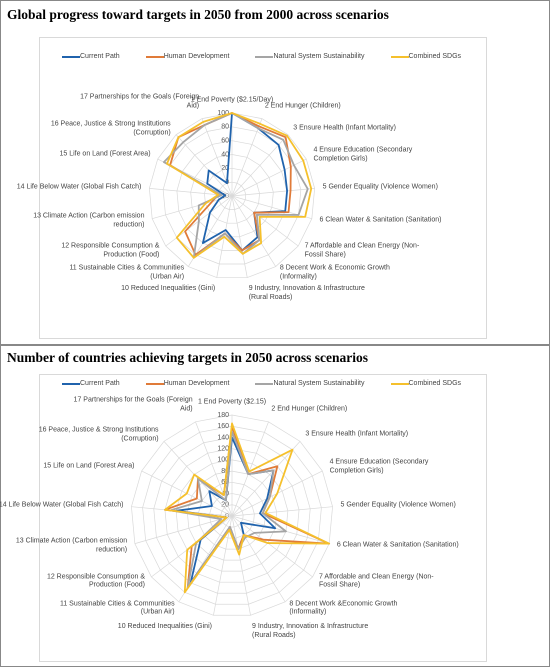  What do you see at coordinates (232, 402) in the screenshot?
I see `category-label: 1 End Poverty ($2.15)` at bounding box center [232, 402].